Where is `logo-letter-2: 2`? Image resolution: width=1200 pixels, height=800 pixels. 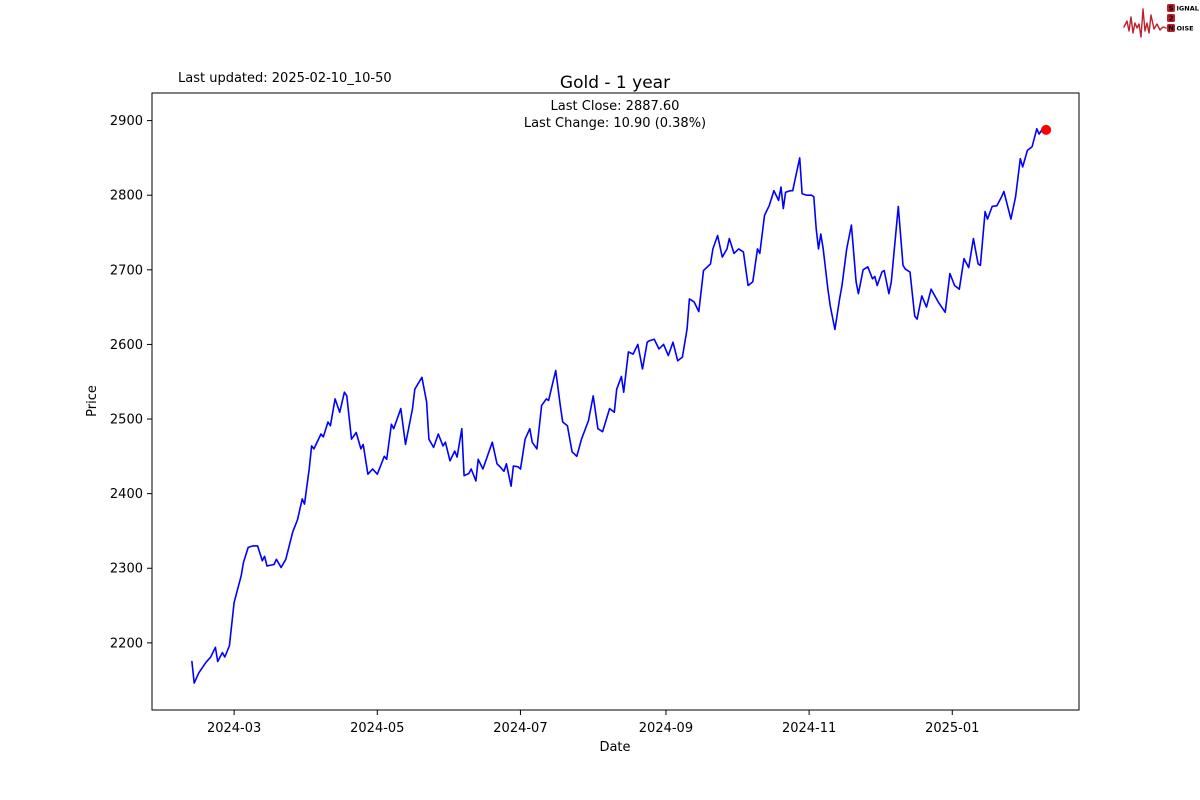
logo-letter-2: 2 is located at coordinates (1171, 19).